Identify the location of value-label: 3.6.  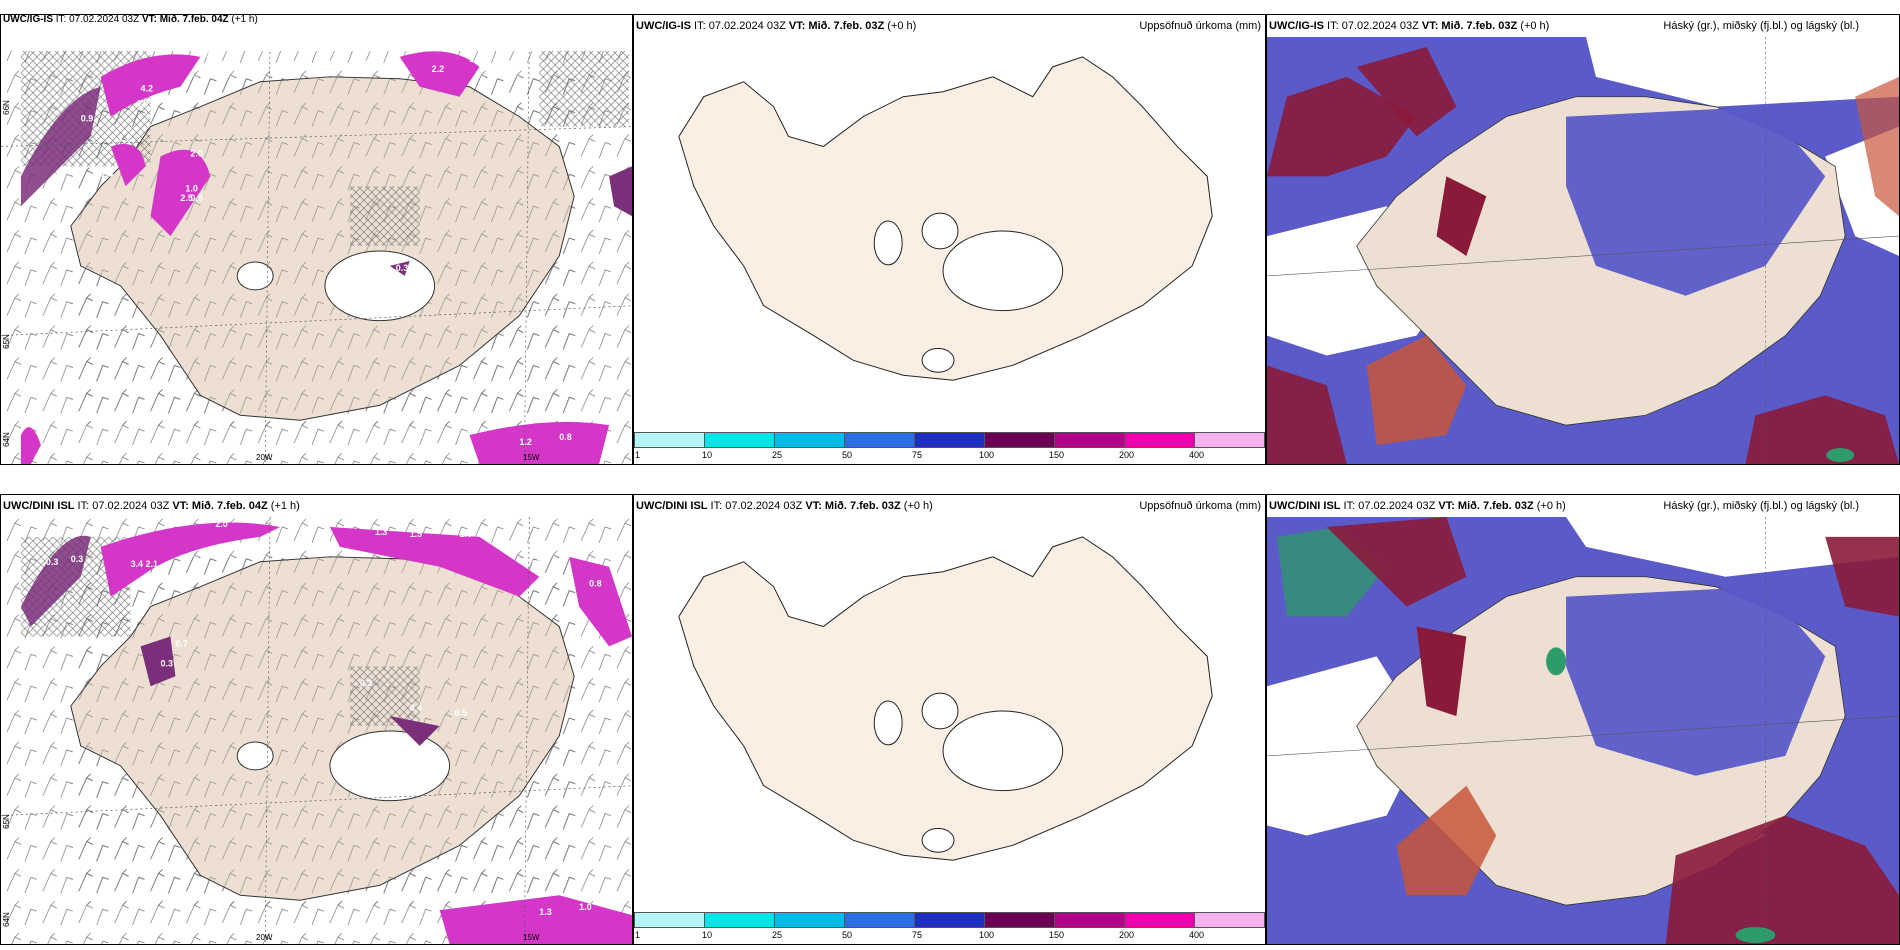
(211, 54).